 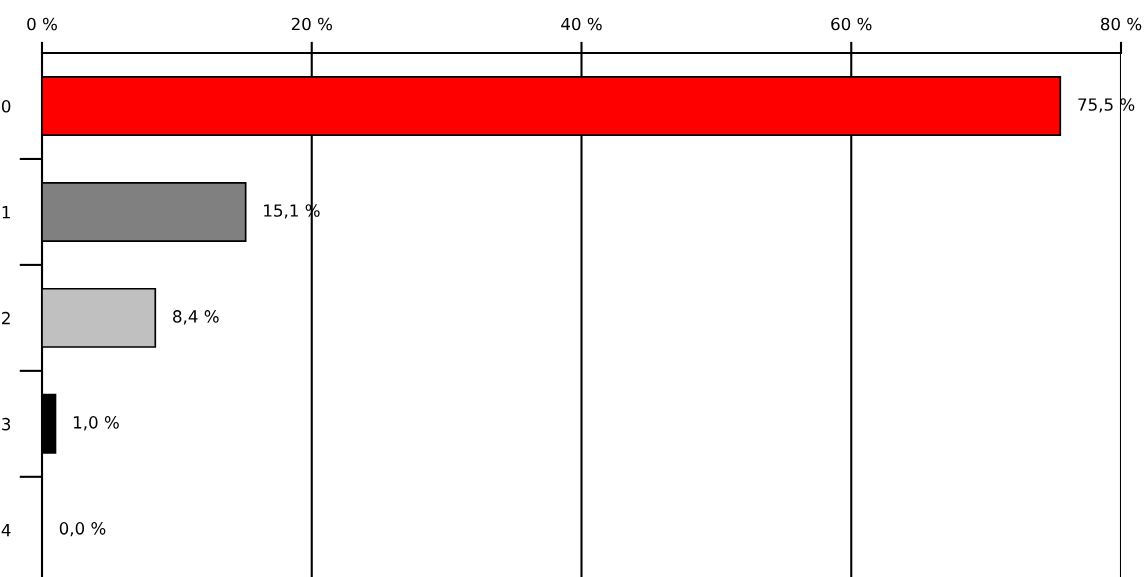 What do you see at coordinates (6, 106) in the screenshot?
I see `y-tick-label: 0` at bounding box center [6, 106].